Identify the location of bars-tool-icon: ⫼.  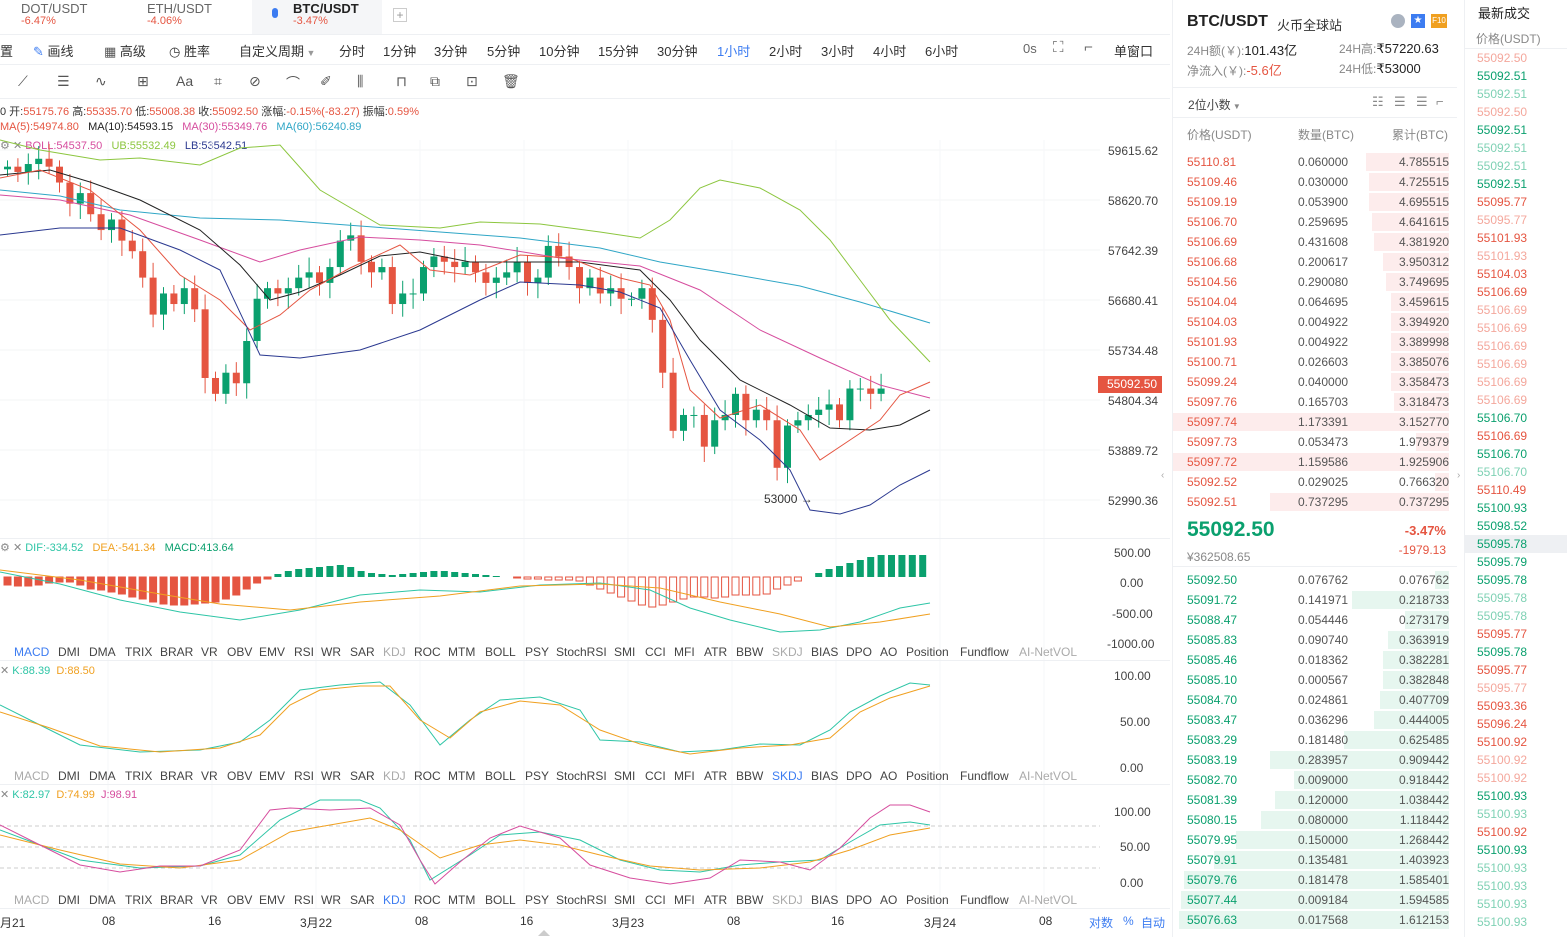
(360, 81).